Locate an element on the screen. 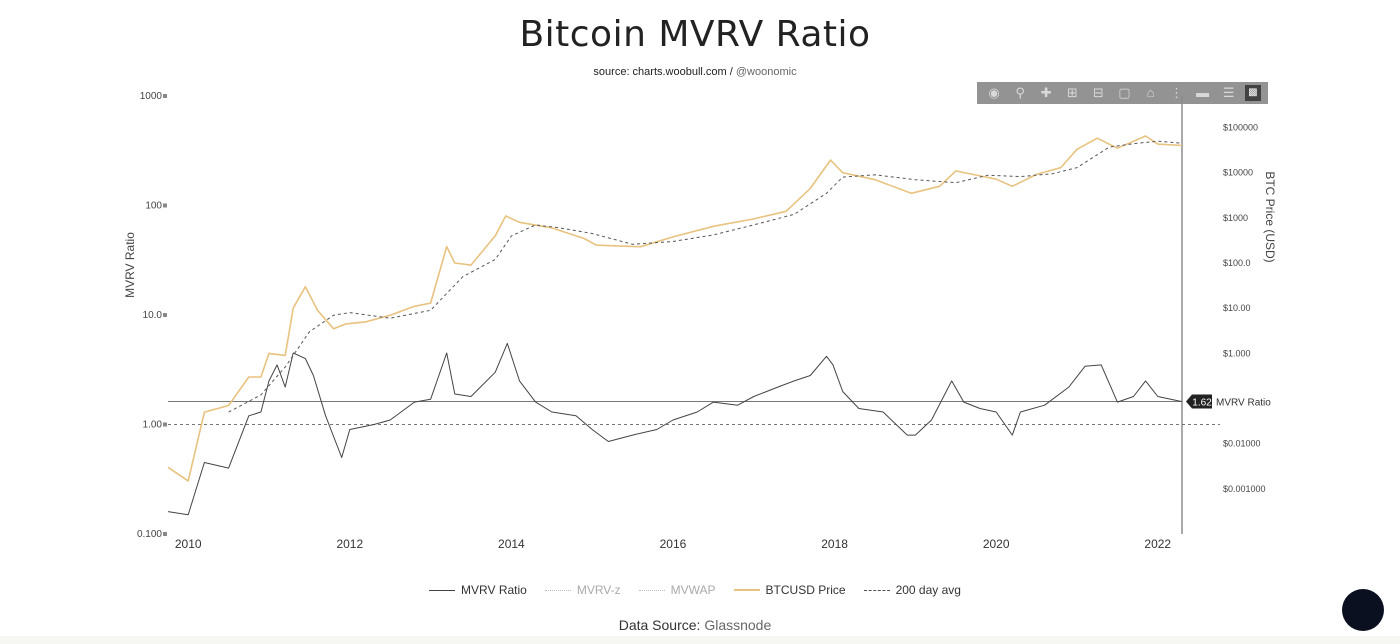  pan-icon: ✚ is located at coordinates (1046, 92).